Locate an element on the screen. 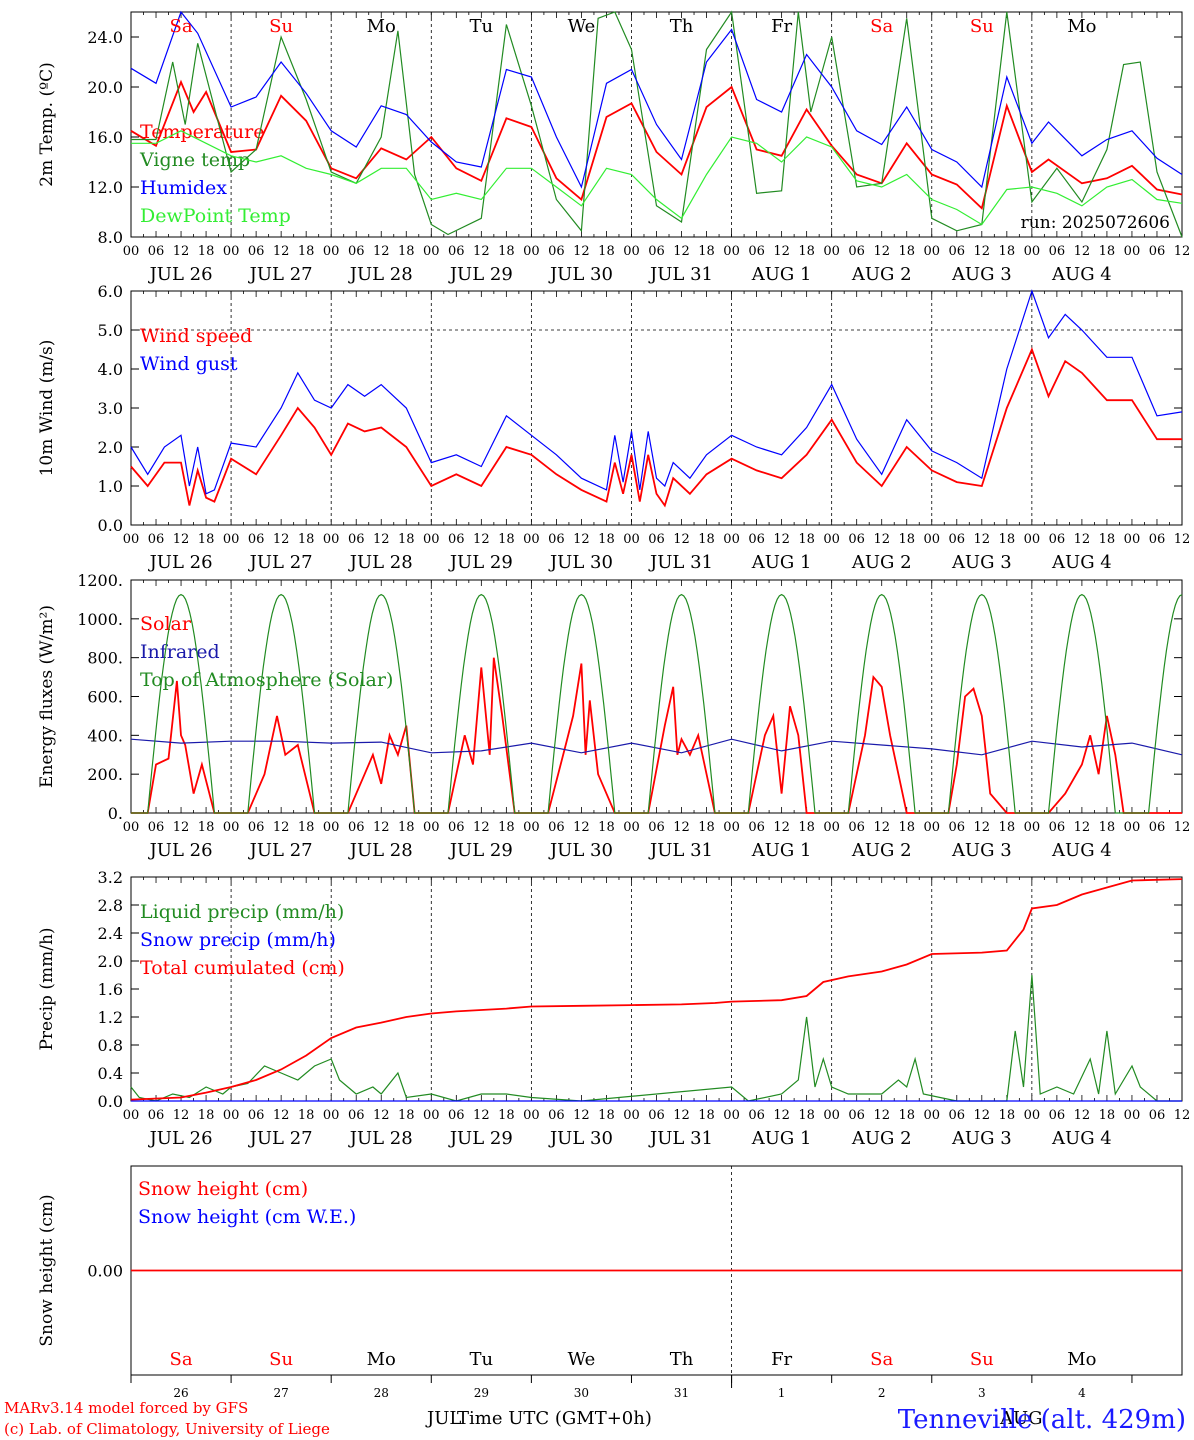 The image size is (1194, 1440). weekday-label: We is located at coordinates (582, 1359).